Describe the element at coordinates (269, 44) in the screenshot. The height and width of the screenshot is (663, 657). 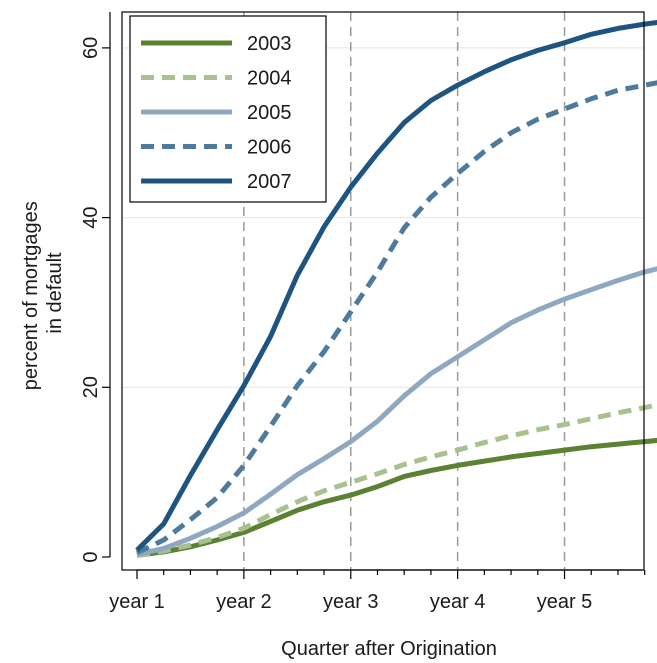
I see `legend-label-2003: 2003` at that location.